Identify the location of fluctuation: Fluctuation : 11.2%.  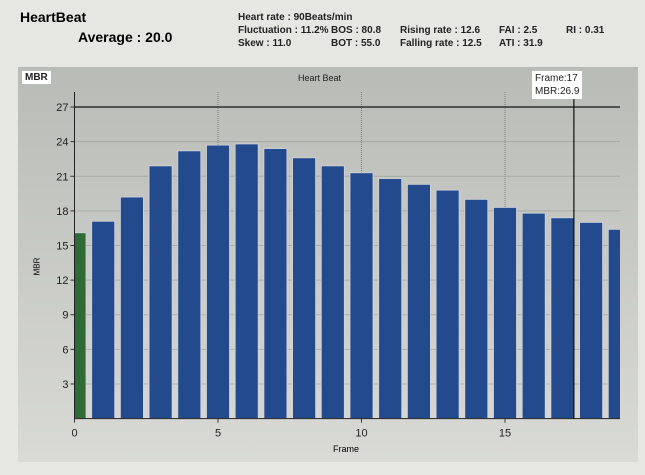
(283, 30).